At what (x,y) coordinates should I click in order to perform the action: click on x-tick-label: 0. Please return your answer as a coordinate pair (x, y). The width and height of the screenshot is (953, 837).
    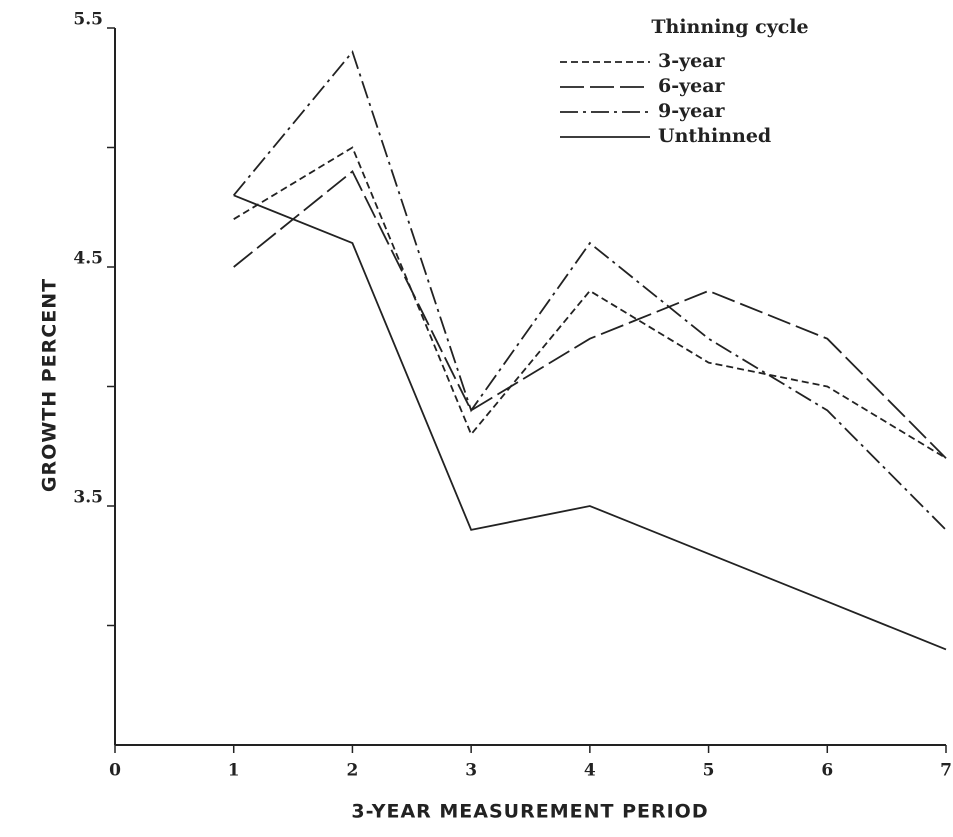
    Looking at the image, I should click on (115, 771).